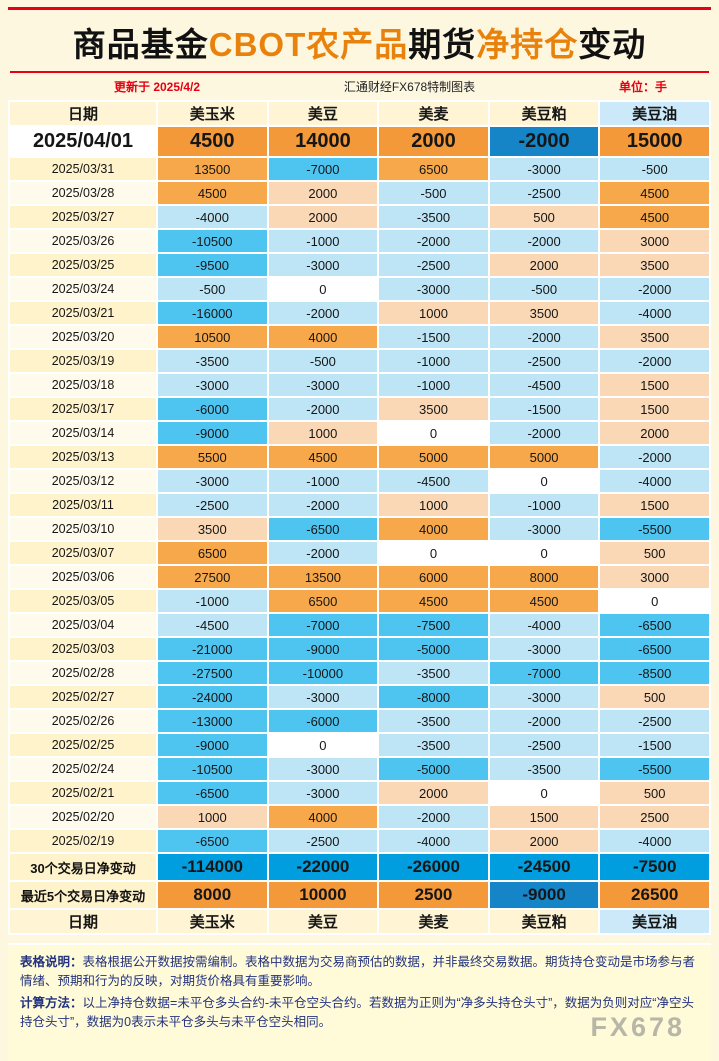 The height and width of the screenshot is (1061, 719). What do you see at coordinates (83, 529) in the screenshot?
I see `date-cell: 2025/03/10` at bounding box center [83, 529].